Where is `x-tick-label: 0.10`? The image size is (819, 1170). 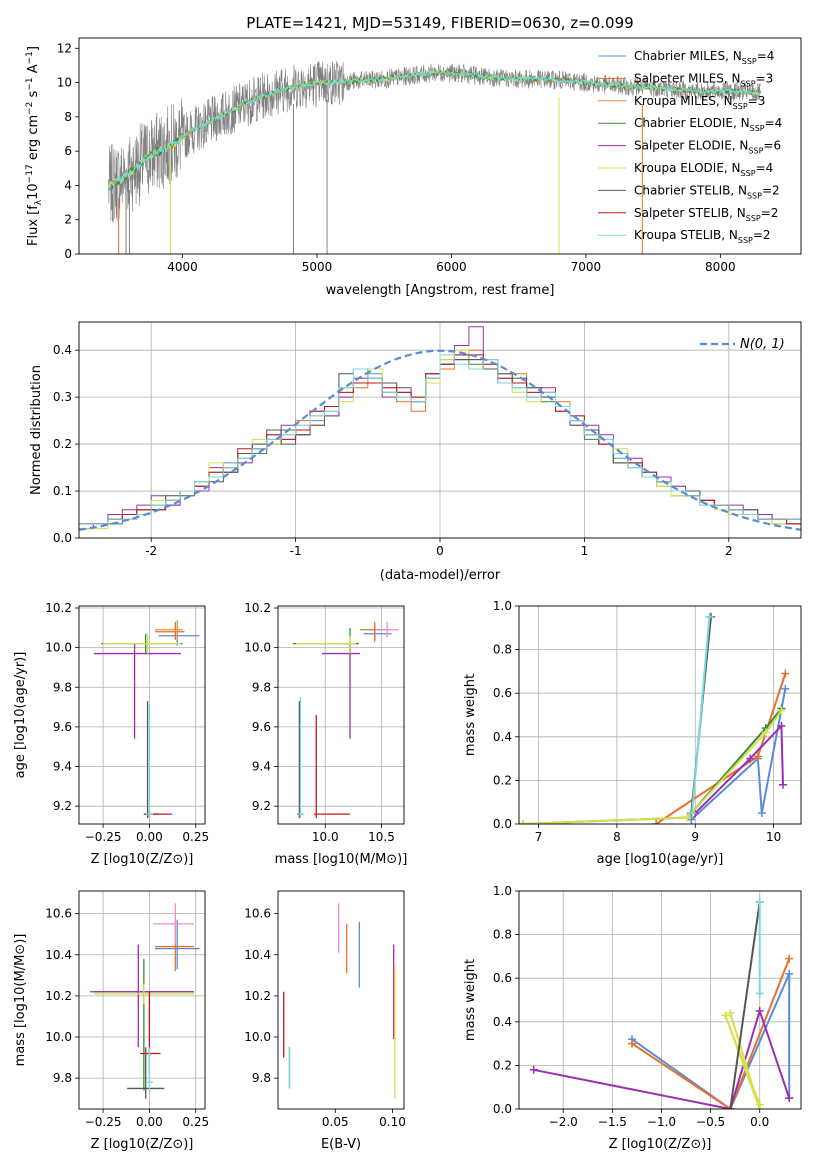
x-tick-label: 0.10 is located at coordinates (392, 1122).